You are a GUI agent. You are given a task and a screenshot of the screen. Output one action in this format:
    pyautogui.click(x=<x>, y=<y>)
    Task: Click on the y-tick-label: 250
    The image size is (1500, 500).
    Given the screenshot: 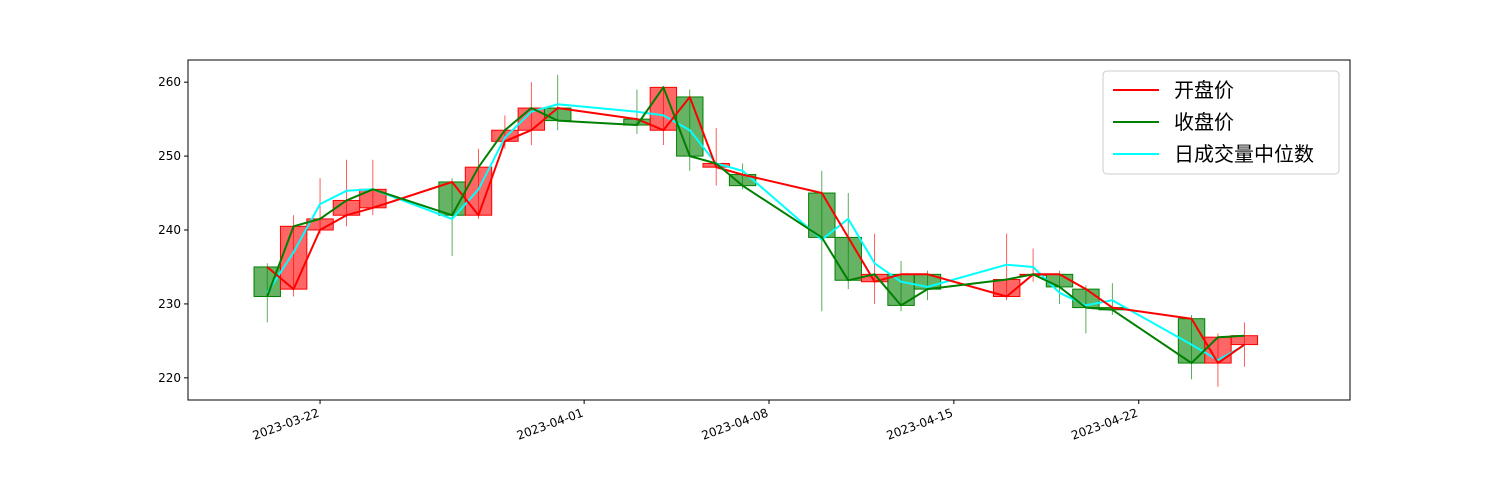 What is the action you would take?
    pyautogui.click(x=169, y=156)
    